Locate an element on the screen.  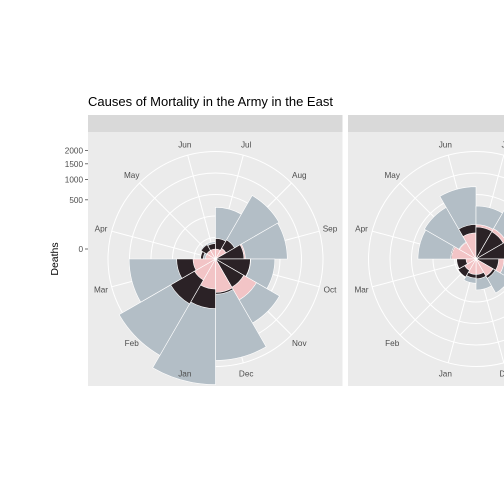
y-tick-label: 1500 is located at coordinates (74, 164).